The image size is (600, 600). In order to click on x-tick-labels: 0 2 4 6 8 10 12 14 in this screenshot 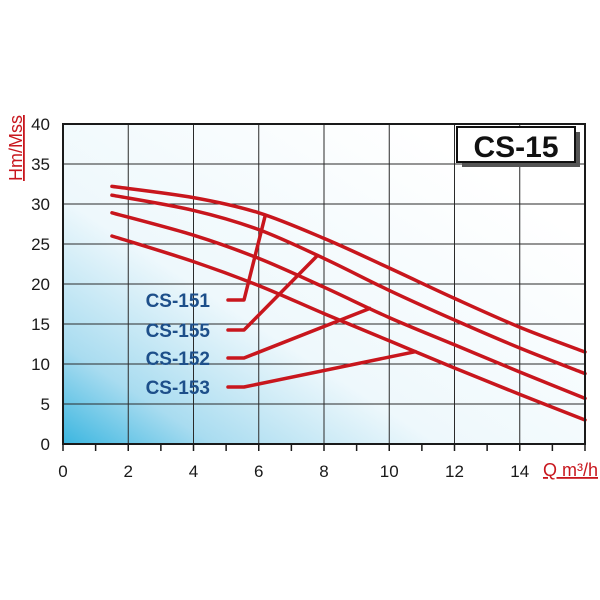, I will do `click(293, 471)`.